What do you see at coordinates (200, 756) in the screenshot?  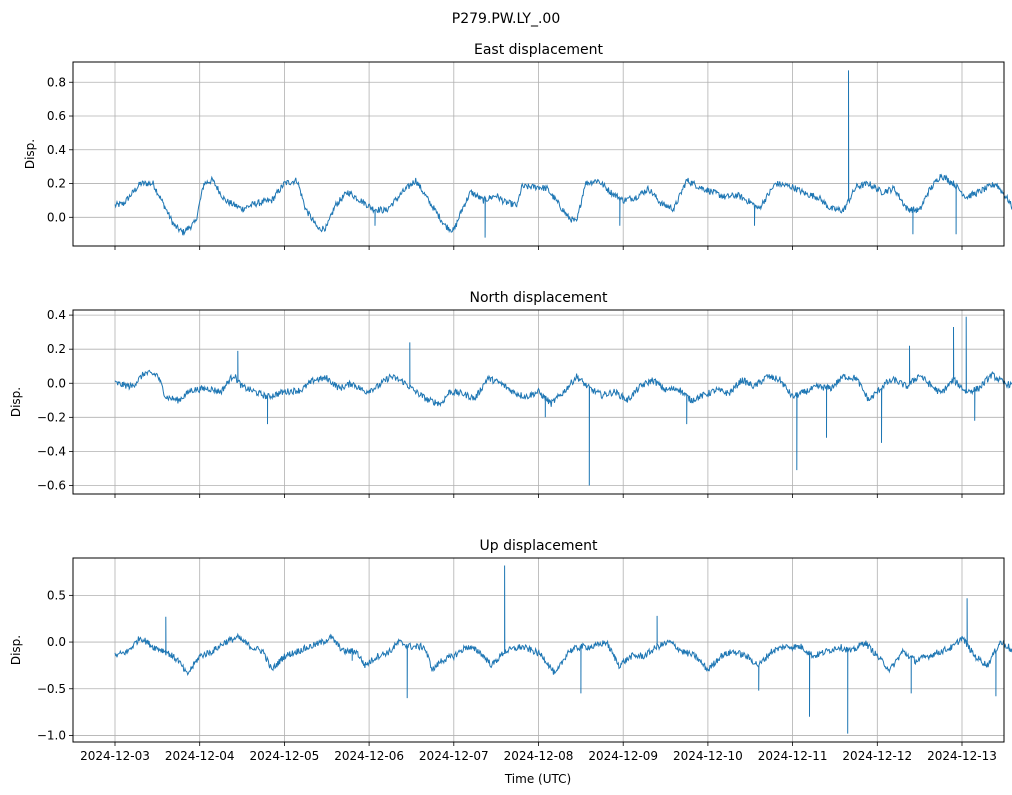 I see `x-tick-label: 2024-12-04` at bounding box center [200, 756].